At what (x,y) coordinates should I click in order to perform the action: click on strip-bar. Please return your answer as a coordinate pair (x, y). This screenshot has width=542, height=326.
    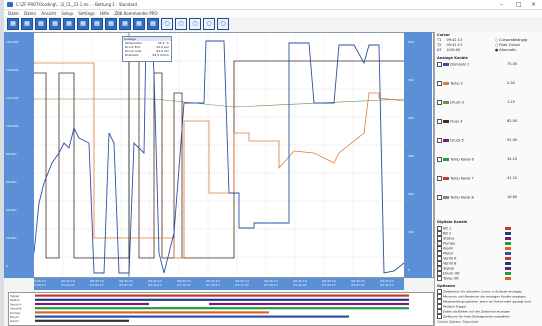
    Looking at the image, I should click on (152, 312).